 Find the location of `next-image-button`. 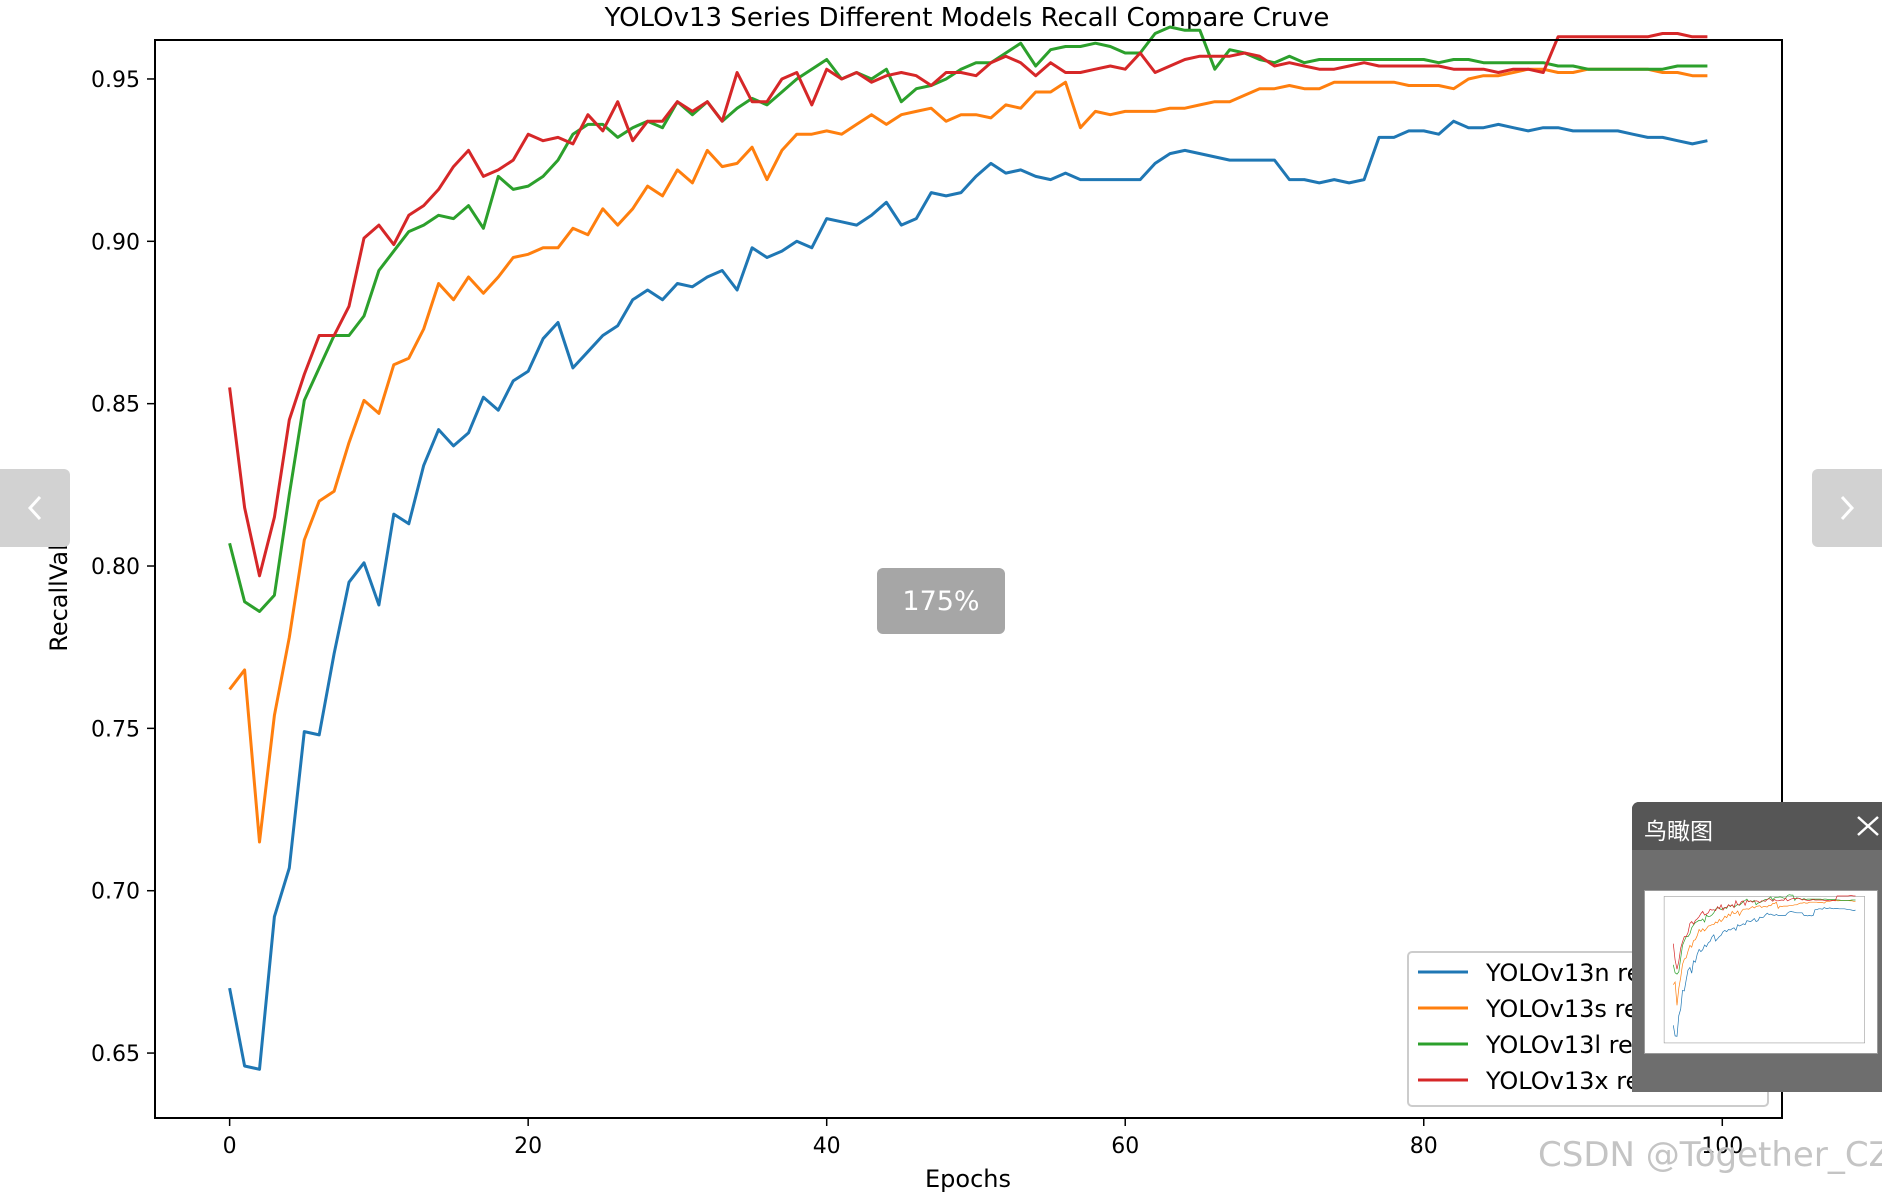

next-image-button is located at coordinates (1847, 508).